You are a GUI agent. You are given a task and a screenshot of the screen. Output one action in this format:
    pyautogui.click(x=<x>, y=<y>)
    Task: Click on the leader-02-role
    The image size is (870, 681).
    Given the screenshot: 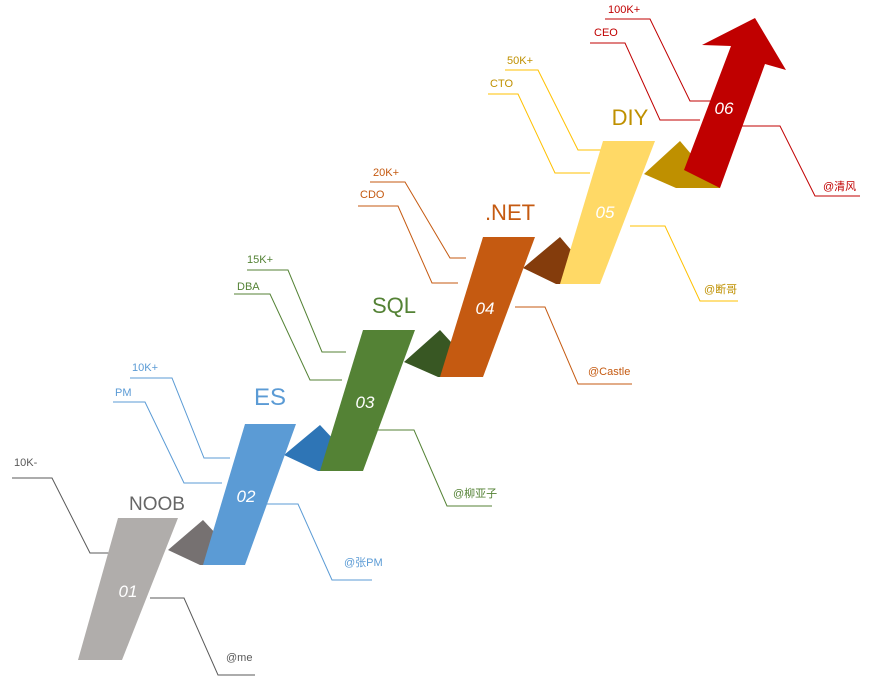 What is the action you would take?
    pyautogui.click(x=167, y=442)
    